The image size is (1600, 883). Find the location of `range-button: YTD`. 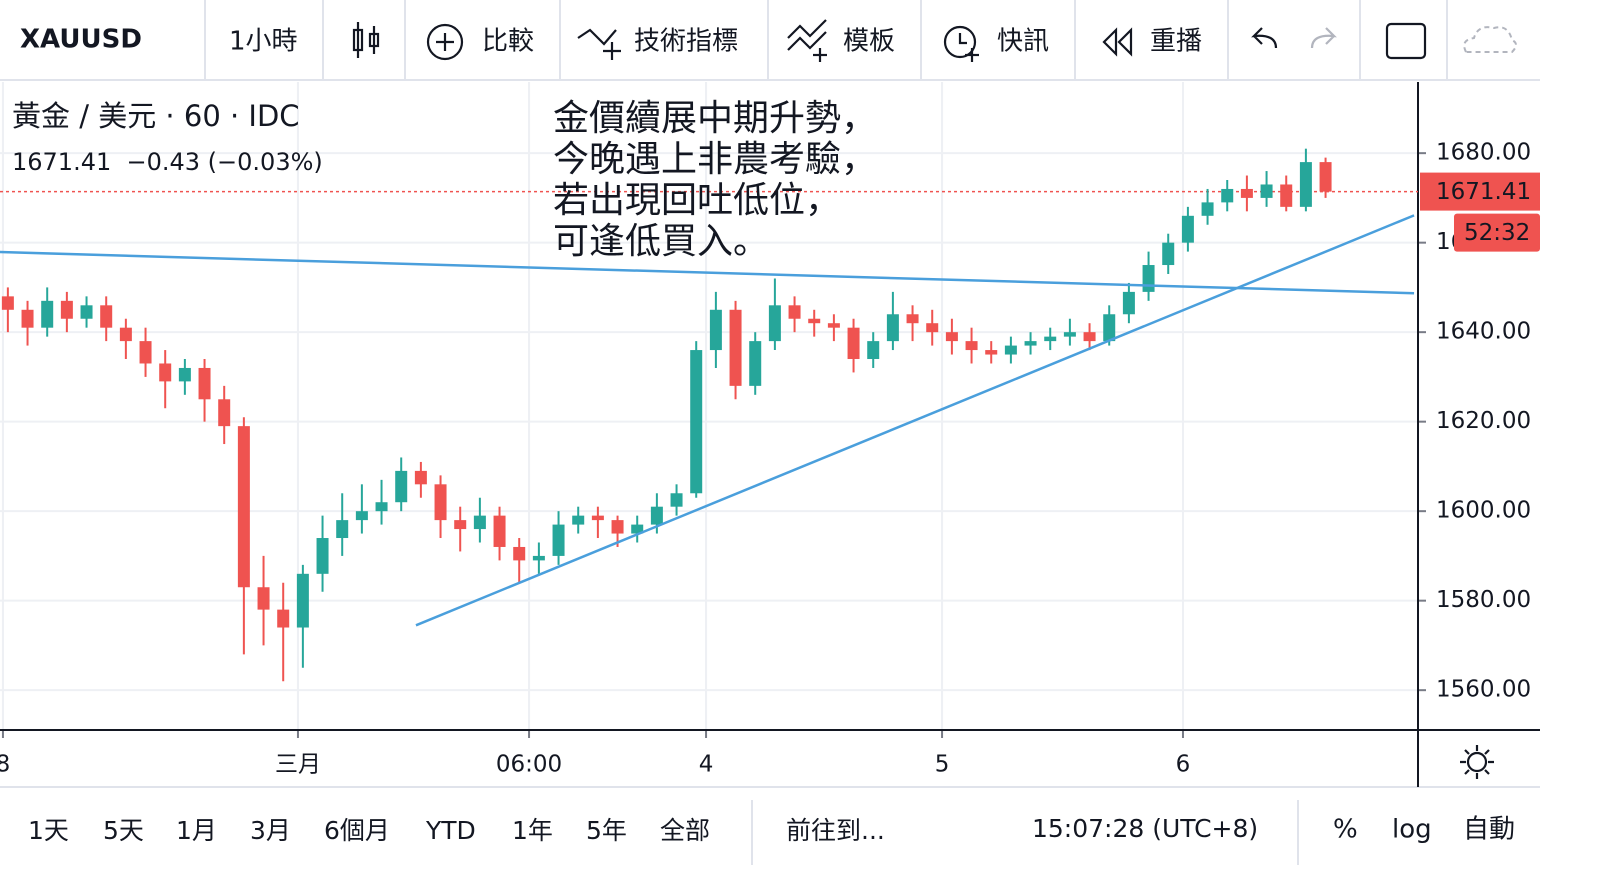

range-button: YTD is located at coordinates (450, 830).